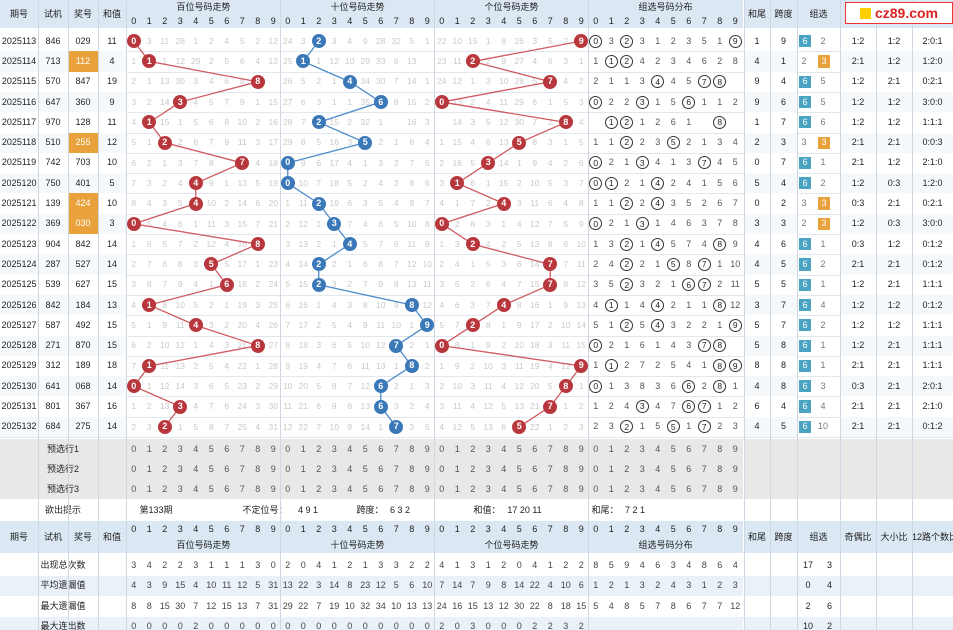 The height and width of the screenshot is (630, 953). I want to click on select-digit-hund: 0, so click(134, 489).